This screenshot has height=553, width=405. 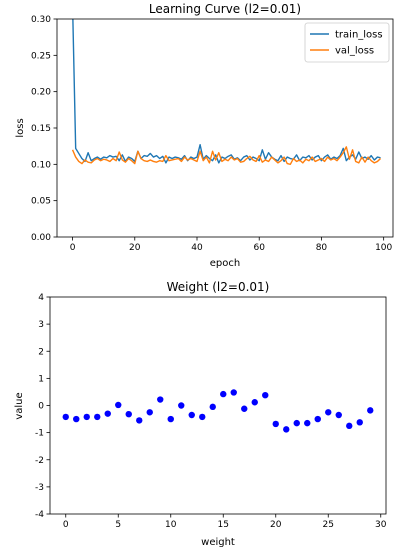 I want to click on y-tick-label: -4, so click(x=39, y=515).